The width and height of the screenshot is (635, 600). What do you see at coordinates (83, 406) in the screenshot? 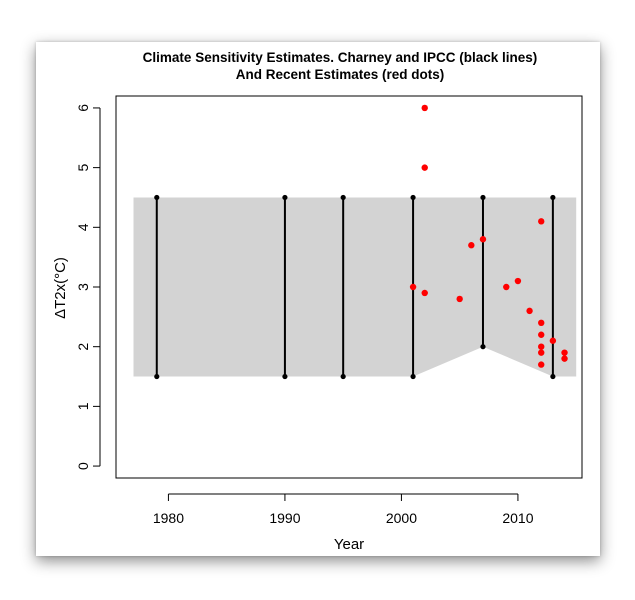
I see `y-tick-label-1: 1` at bounding box center [83, 406].